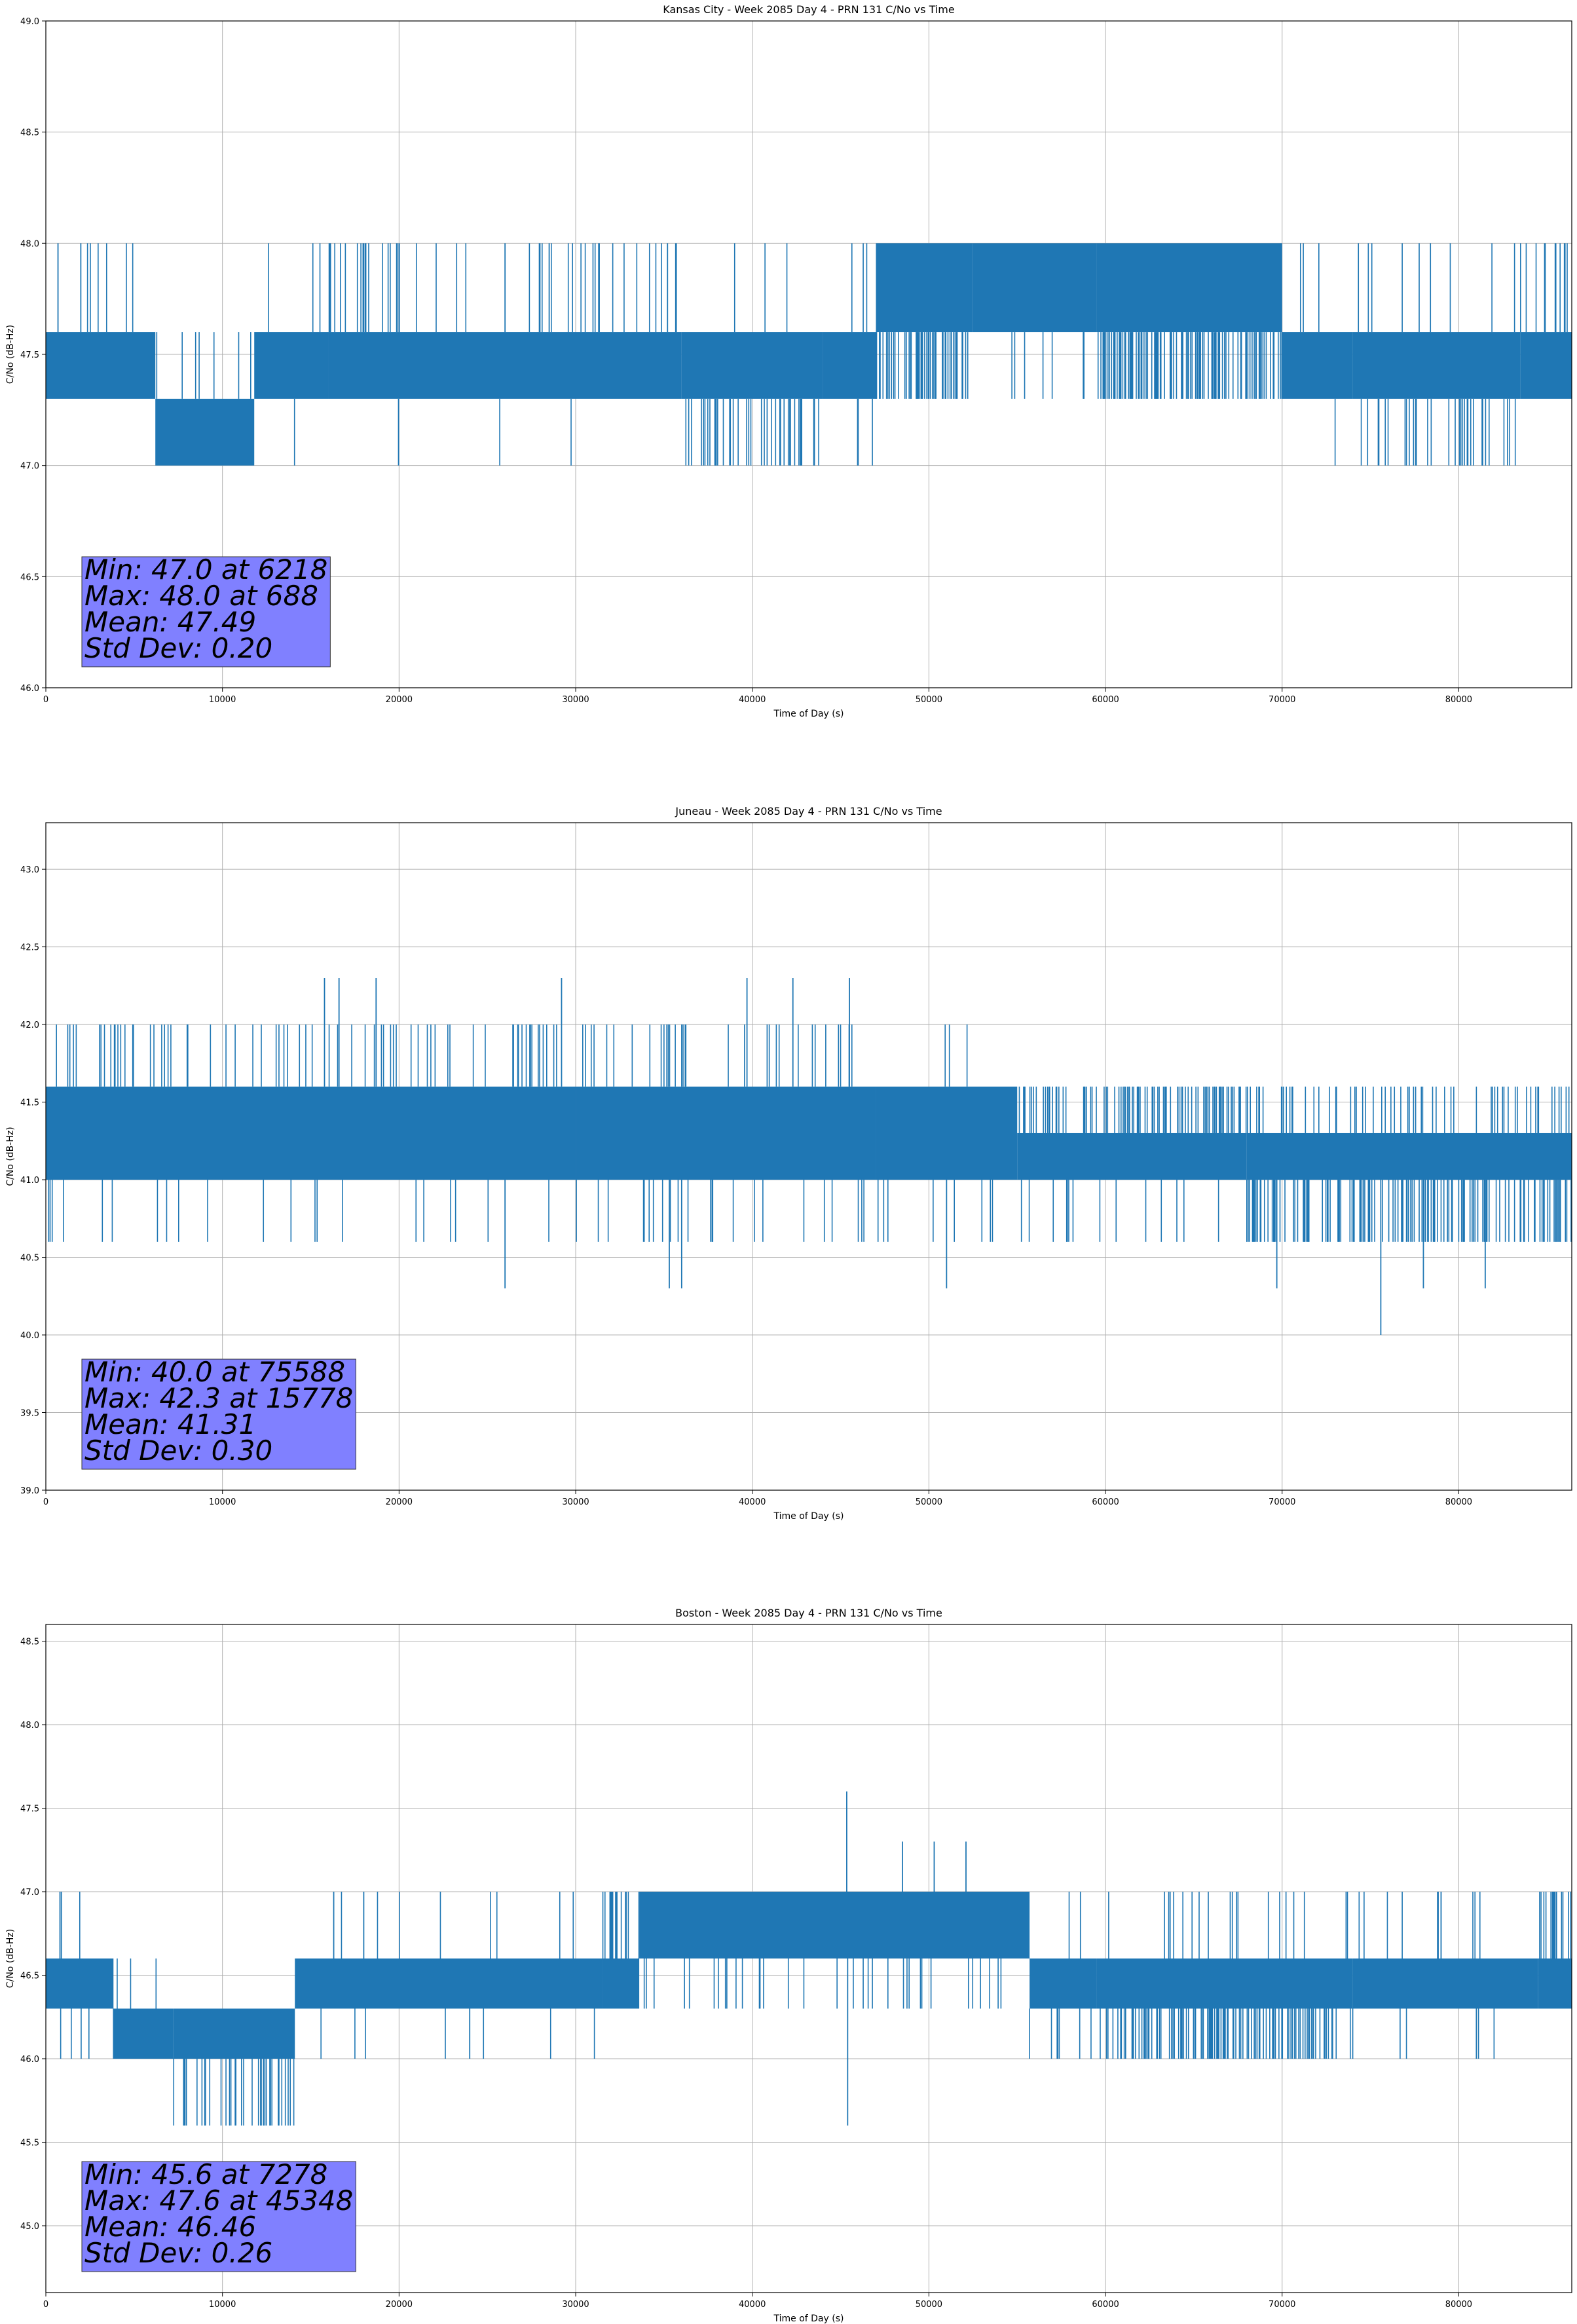 This screenshot has height=2324, width=1577. I want to click on stats-line: Std Dev: 0.30, so click(178, 1450).